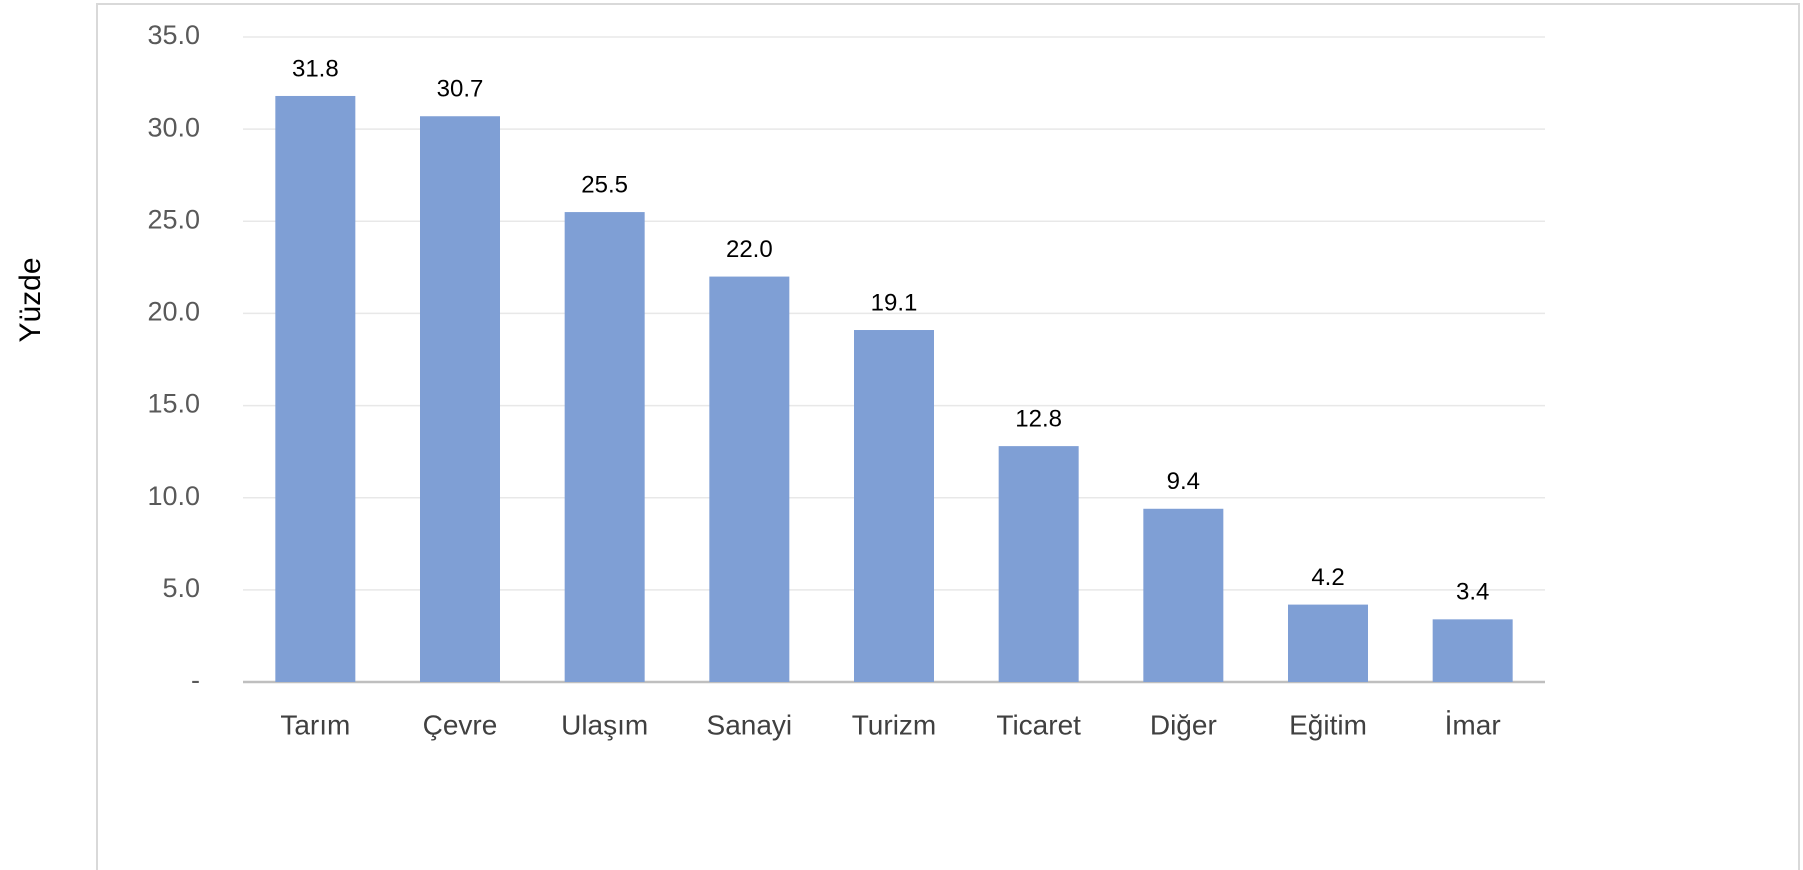 Image resolution: width=1803 pixels, height=870 pixels. What do you see at coordinates (173, 404) in the screenshot?
I see `y-tick-label: 15.0` at bounding box center [173, 404].